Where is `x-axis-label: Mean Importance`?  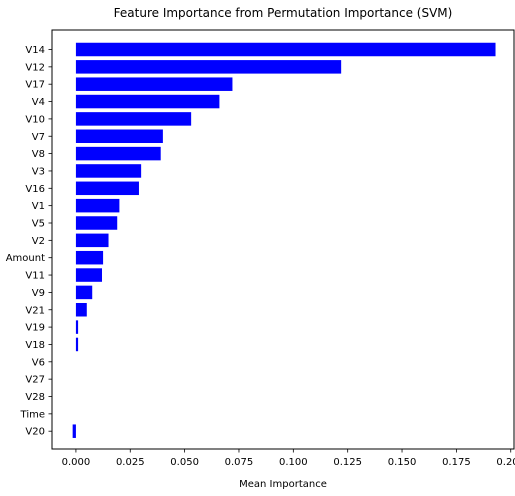 x-axis-label: Mean Importance is located at coordinates (283, 484).